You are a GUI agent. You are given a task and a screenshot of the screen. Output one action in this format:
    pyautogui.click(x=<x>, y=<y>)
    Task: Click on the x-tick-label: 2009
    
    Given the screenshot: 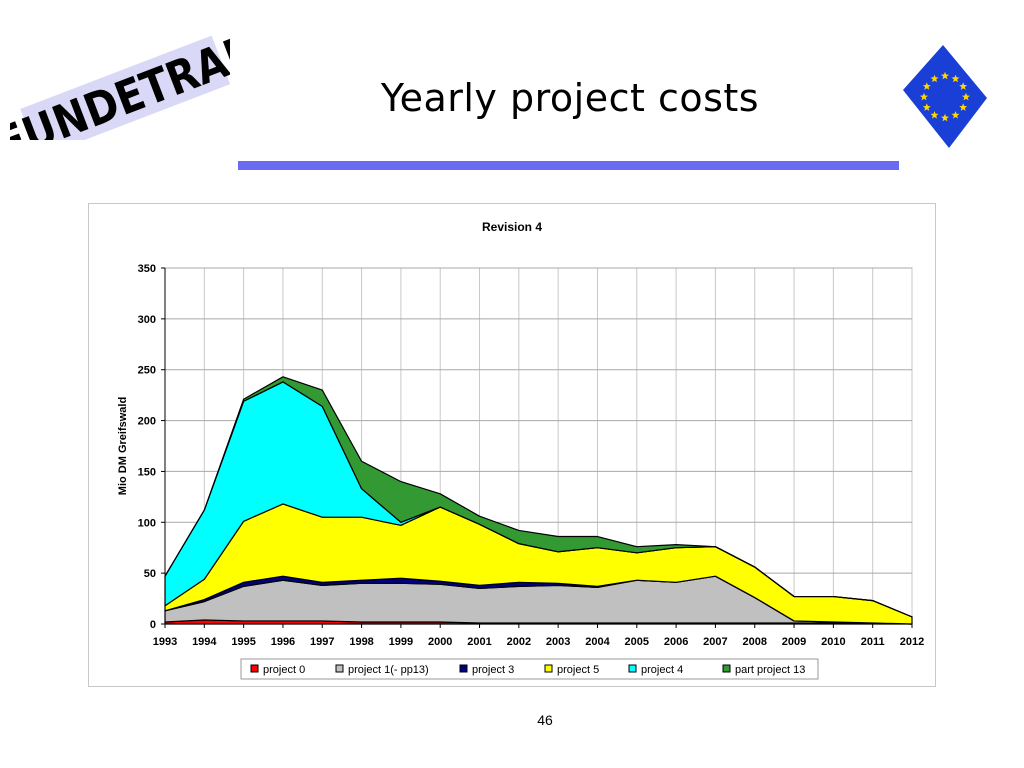 What is the action you would take?
    pyautogui.click(x=794, y=642)
    